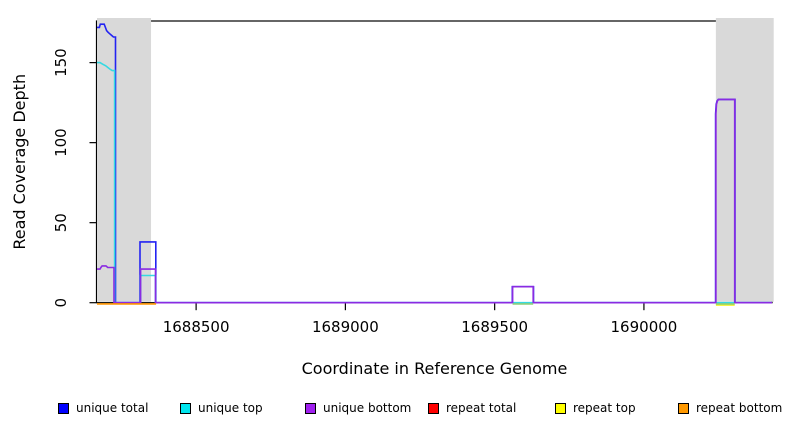 The height and width of the screenshot is (432, 792). What do you see at coordinates (310, 408) in the screenshot?
I see `legend-swatch-unique-bottom-icon` at bounding box center [310, 408].